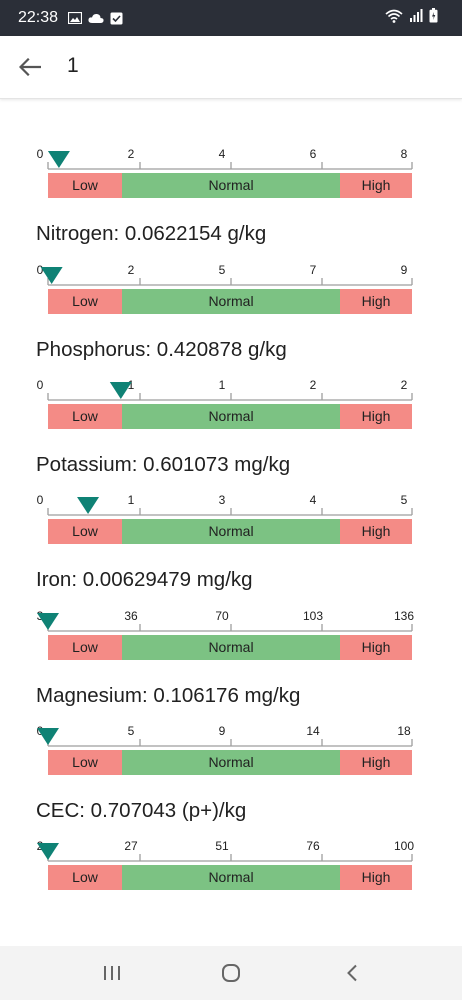 The height and width of the screenshot is (1000, 462). I want to click on tick-label: 6, so click(313, 154).